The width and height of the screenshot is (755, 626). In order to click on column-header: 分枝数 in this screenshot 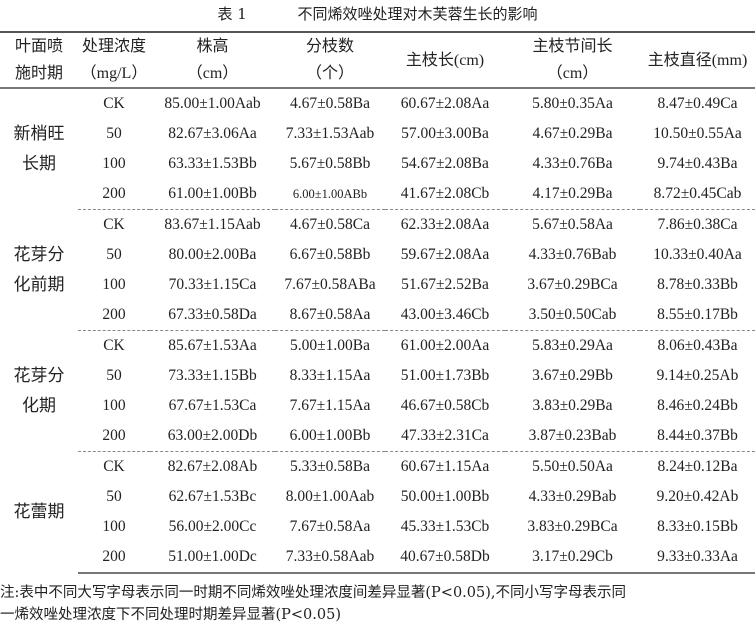, I will do `click(329, 46)`.